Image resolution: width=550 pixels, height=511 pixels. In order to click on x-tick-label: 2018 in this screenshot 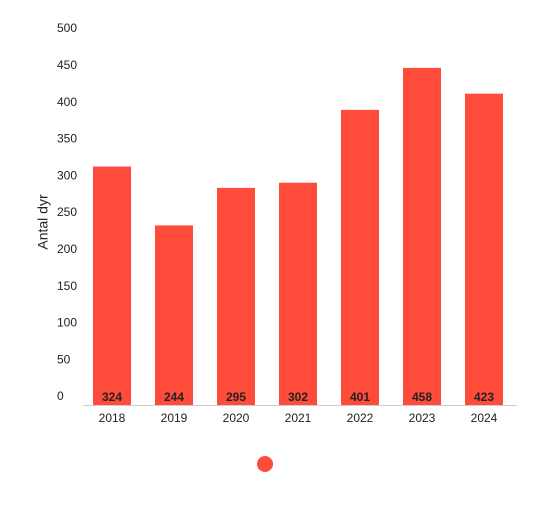, I will do `click(112, 418)`.